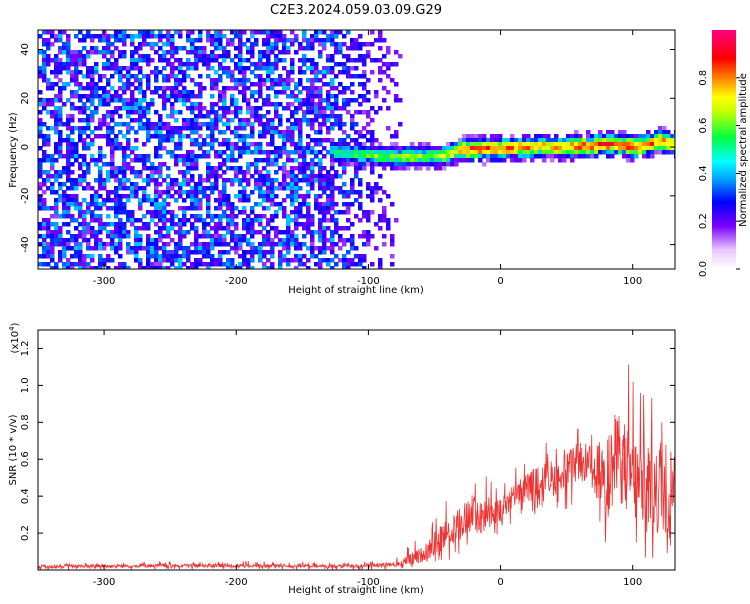  What do you see at coordinates (632, 582) in the screenshot?
I see `x-tick-label: 100` at bounding box center [632, 582].